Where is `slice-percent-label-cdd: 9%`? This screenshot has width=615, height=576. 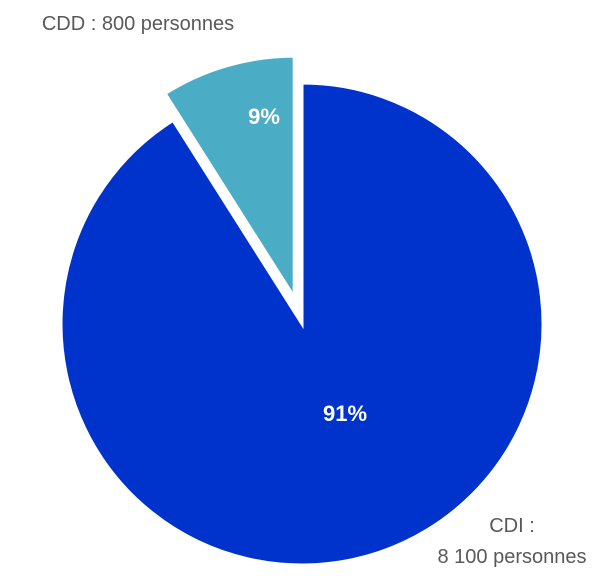 slice-percent-label-cdd: 9% is located at coordinates (264, 116).